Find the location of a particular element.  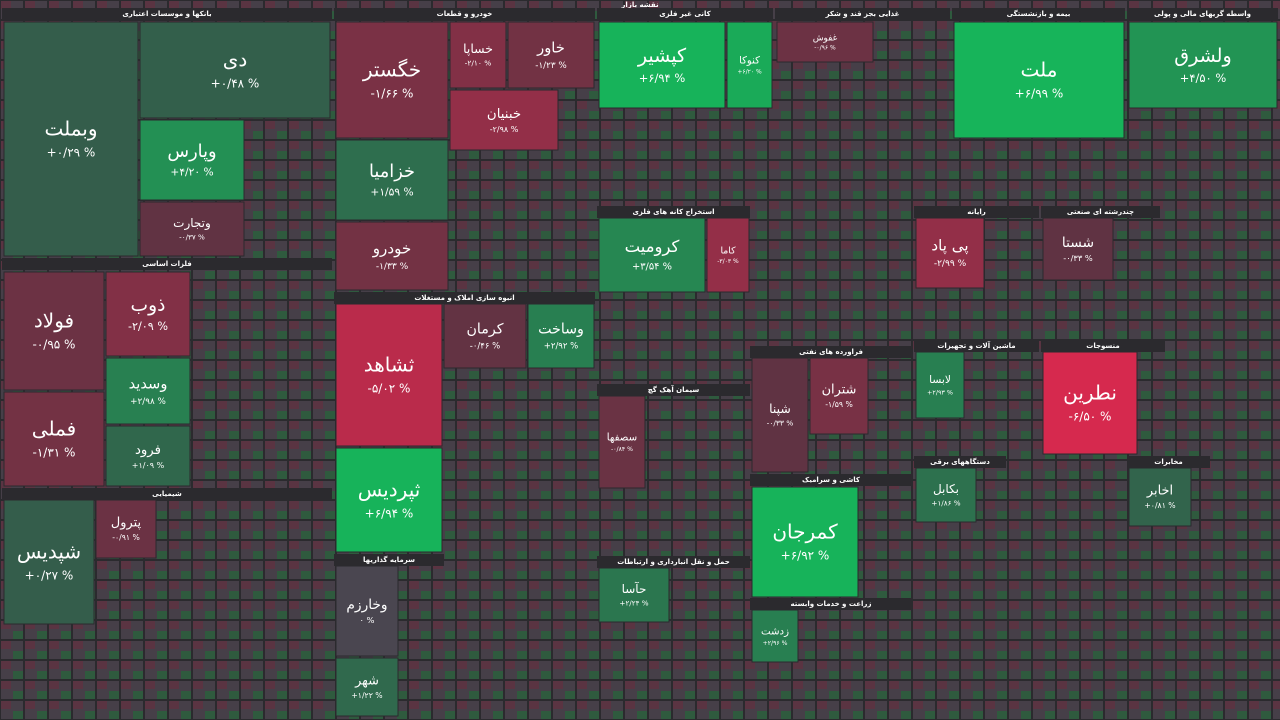

stock-change: +۰/۸۱ % is located at coordinates (1159, 505).